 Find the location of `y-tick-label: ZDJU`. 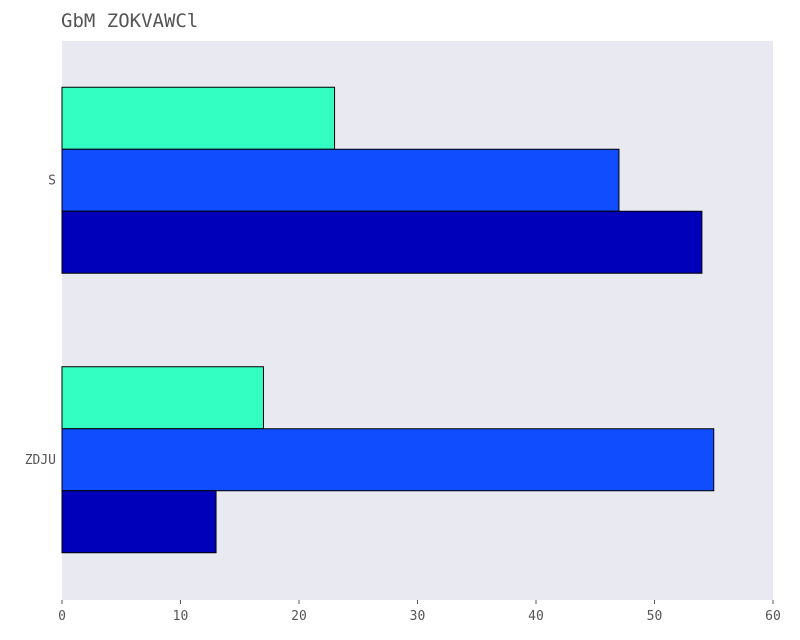

y-tick-label: ZDJU is located at coordinates (40, 460).